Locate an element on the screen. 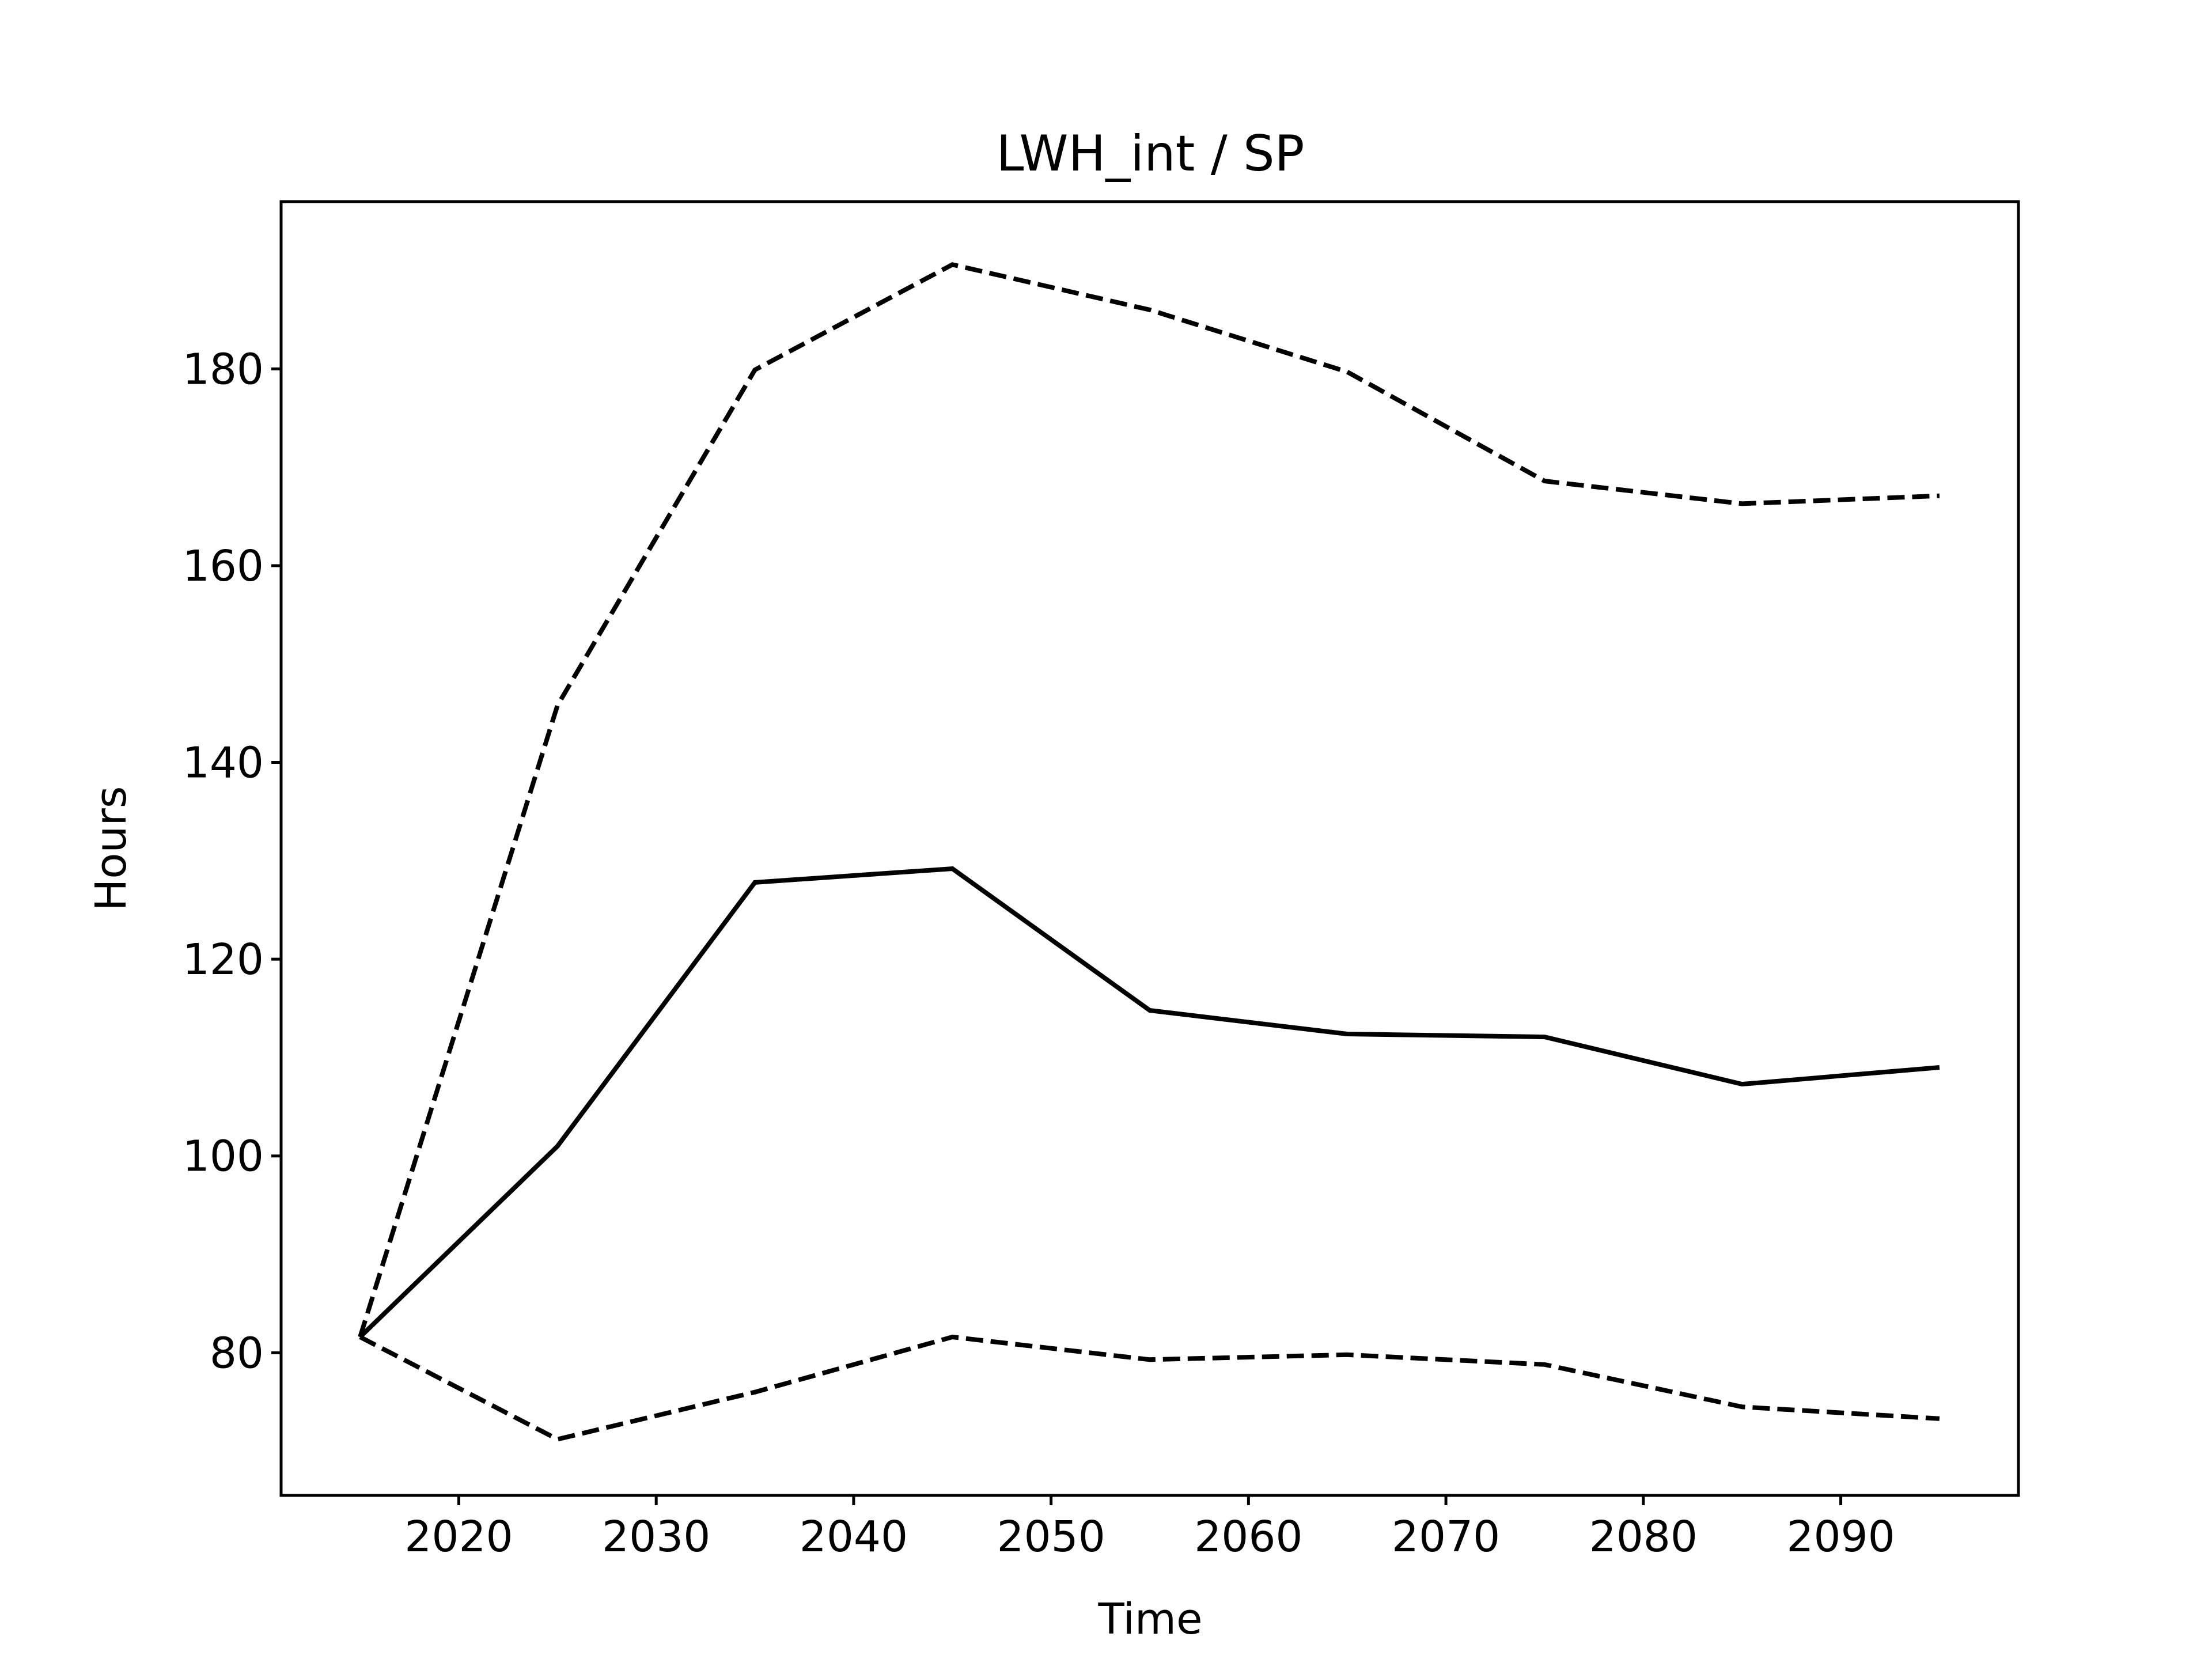  y-tick-label: 160 is located at coordinates (223, 566).